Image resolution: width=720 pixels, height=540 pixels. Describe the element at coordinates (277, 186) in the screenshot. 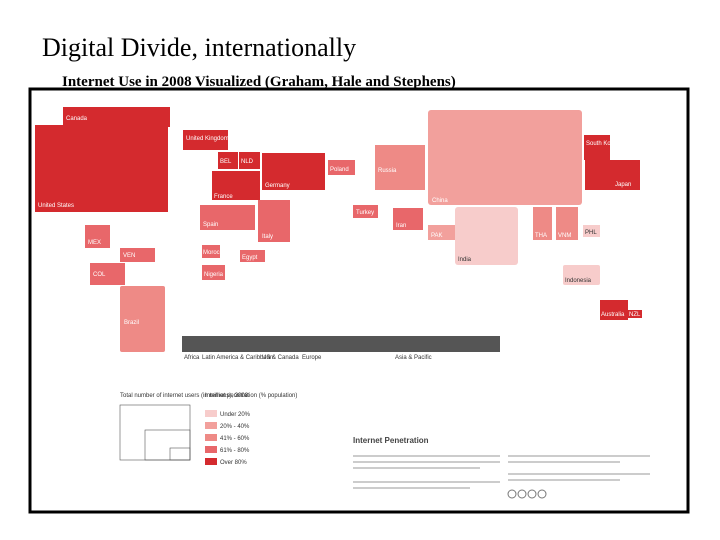

I see `country-label: Germany` at that location.